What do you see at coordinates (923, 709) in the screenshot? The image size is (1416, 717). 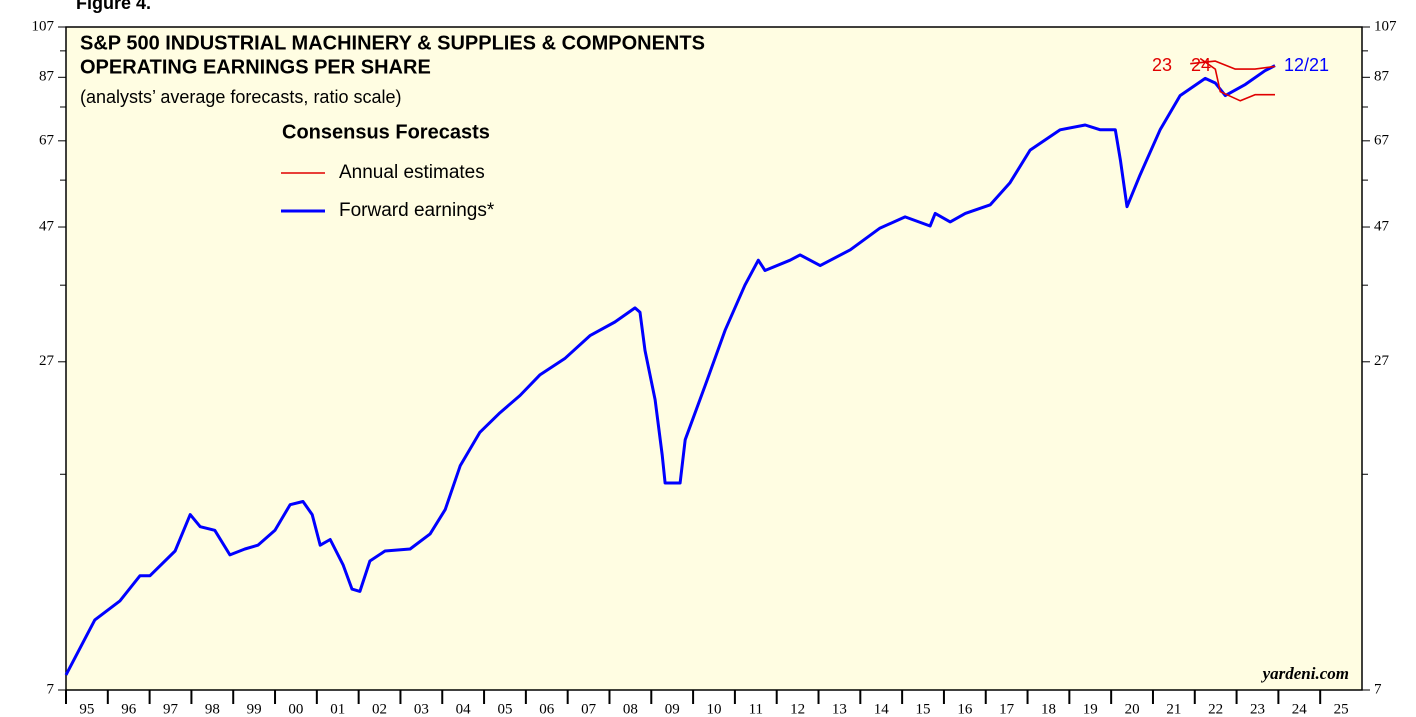 I see `x-tick-label: 15` at bounding box center [923, 709].